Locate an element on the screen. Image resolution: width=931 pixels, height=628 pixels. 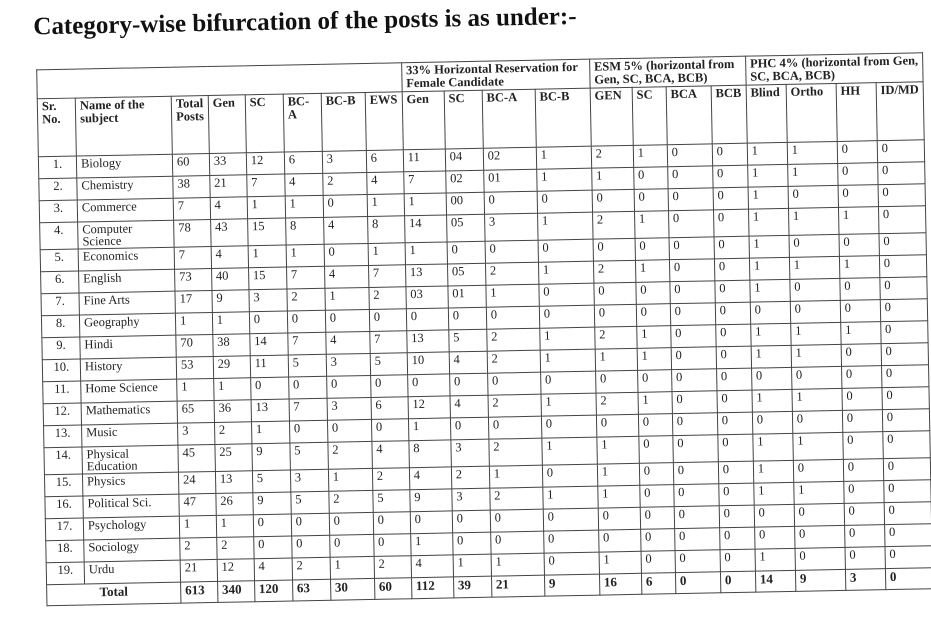
value-cell: 6 is located at coordinates (385, 161).